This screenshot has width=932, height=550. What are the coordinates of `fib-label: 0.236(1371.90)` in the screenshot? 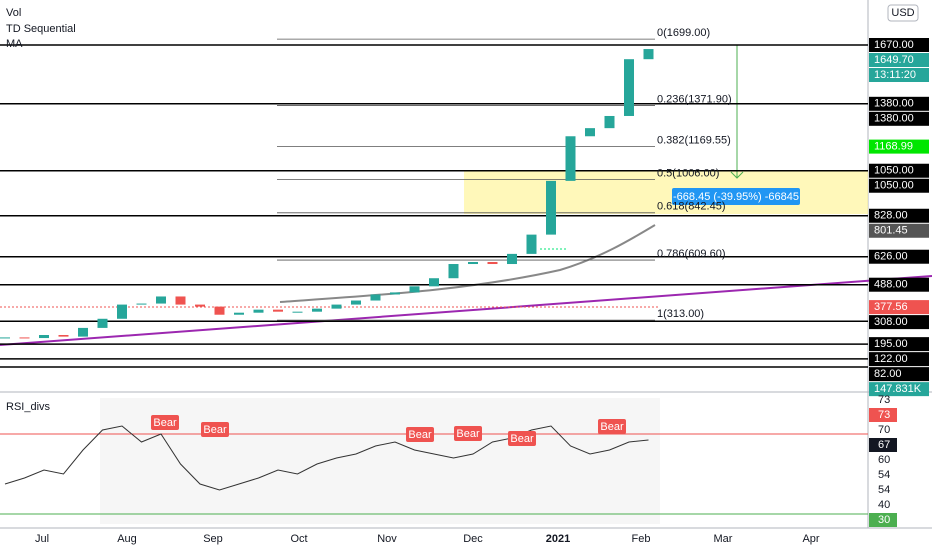 It's located at (694, 99).